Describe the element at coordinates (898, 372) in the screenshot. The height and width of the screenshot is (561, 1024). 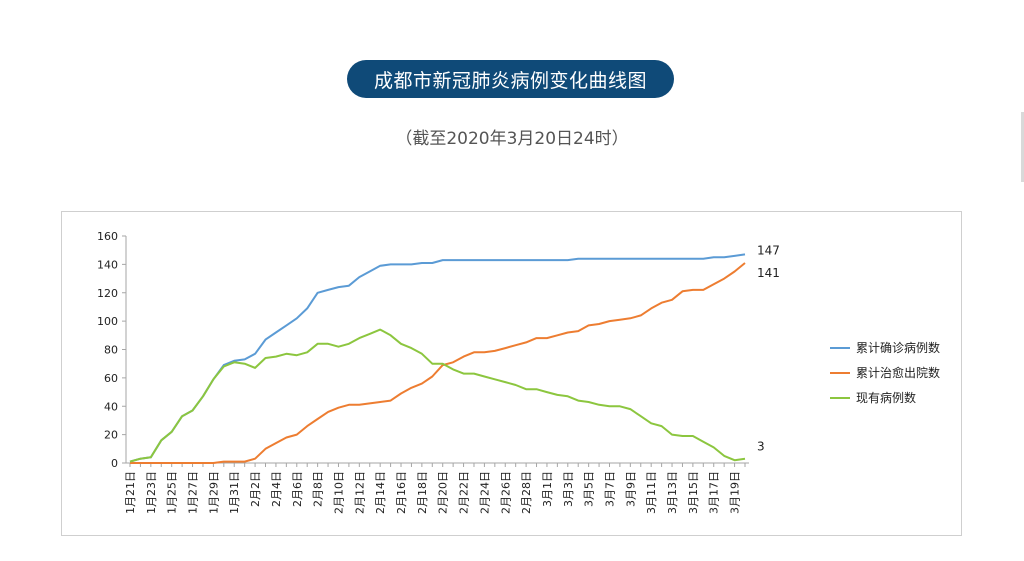
I see `legend-label-1: 累计治愈出院数` at that location.